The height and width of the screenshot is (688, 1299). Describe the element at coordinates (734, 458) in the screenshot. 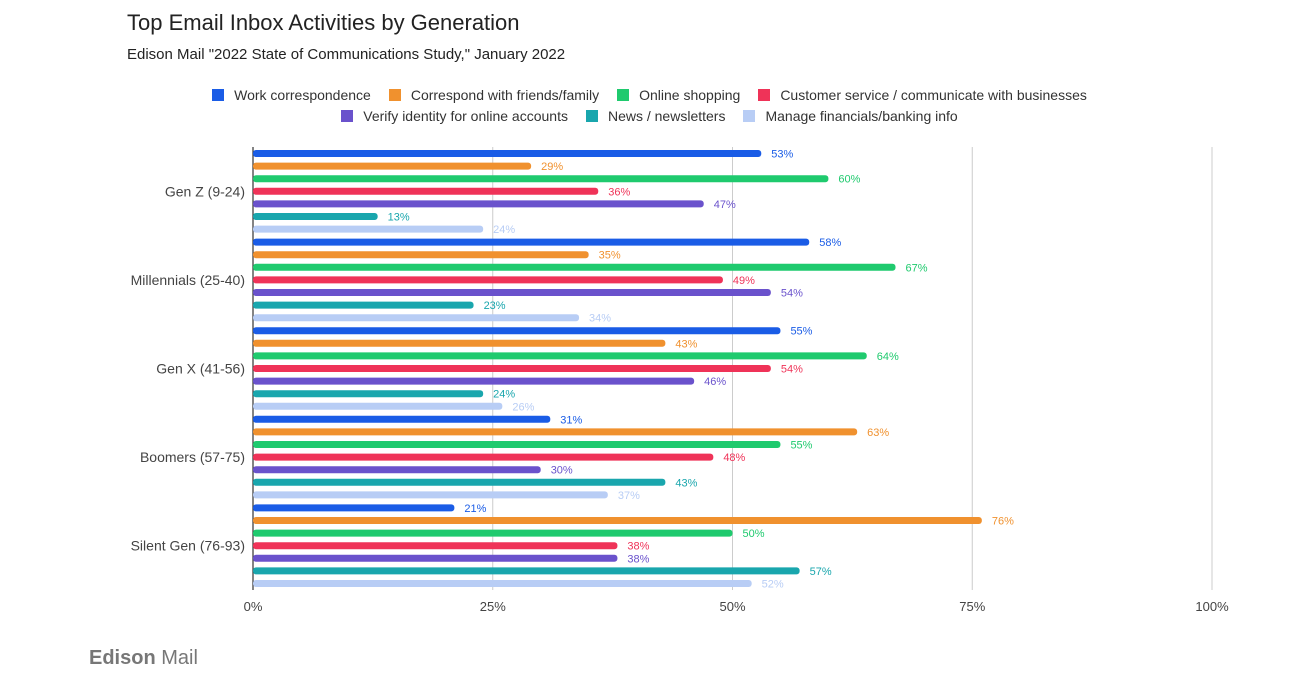

I see `data-label: 48%` at that location.